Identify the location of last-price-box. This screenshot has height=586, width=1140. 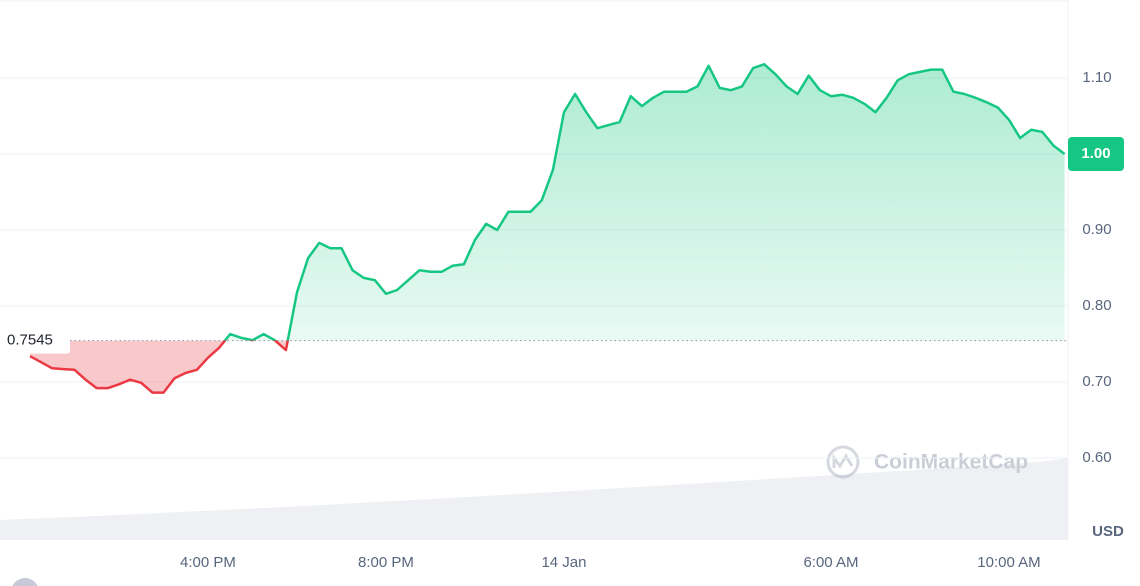
(1096, 154).